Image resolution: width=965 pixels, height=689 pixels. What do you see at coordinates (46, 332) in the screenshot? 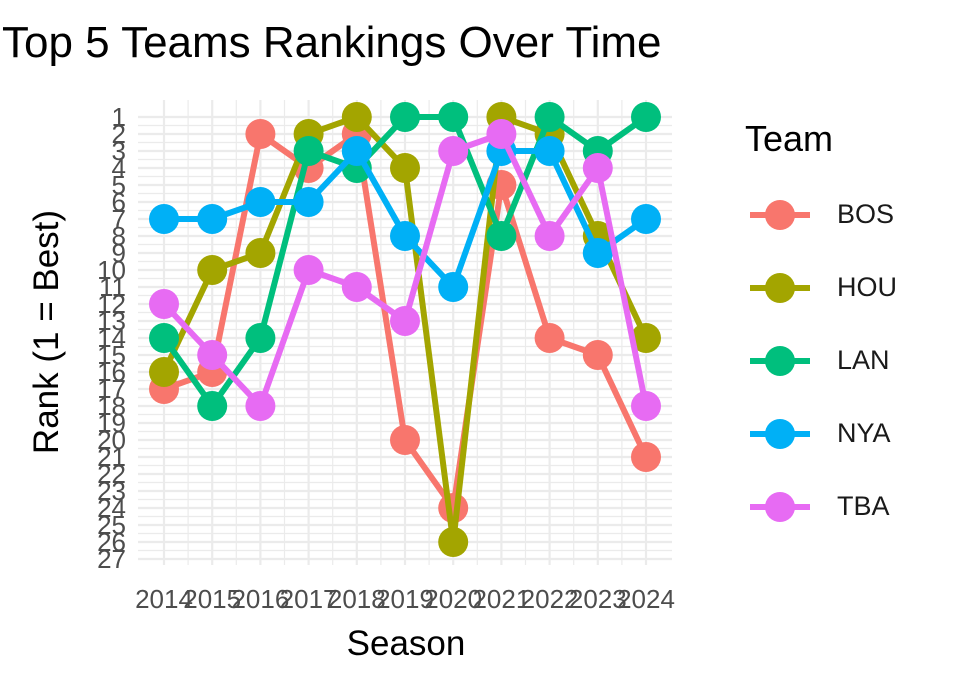
I see `y-axis-label: Rank (1 = Best)` at bounding box center [46, 332].